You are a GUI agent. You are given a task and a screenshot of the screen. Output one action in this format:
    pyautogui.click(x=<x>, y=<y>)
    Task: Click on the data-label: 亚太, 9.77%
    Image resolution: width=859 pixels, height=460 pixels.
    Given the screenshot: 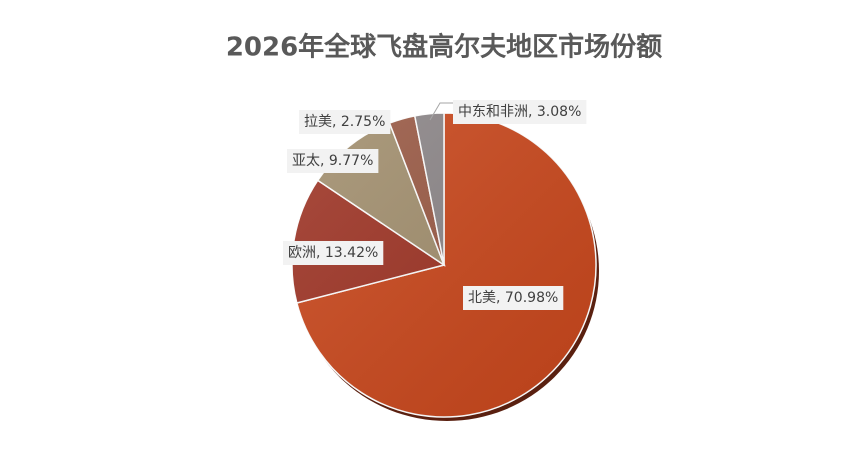 What is the action you would take?
    pyautogui.click(x=332, y=161)
    